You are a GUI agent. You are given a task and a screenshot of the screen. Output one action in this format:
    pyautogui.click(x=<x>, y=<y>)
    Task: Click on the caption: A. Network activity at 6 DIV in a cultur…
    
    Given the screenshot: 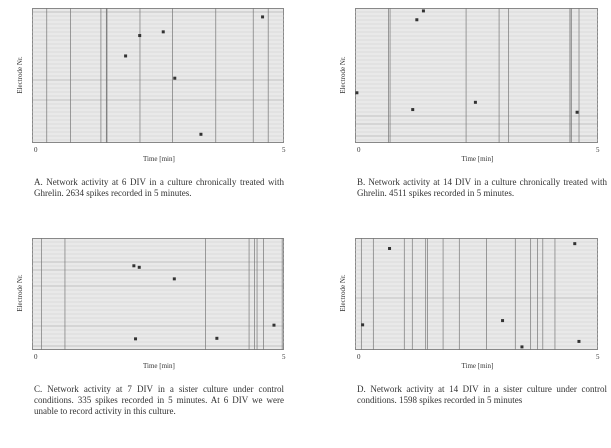 What is the action you would take?
    pyautogui.click(x=159, y=187)
    